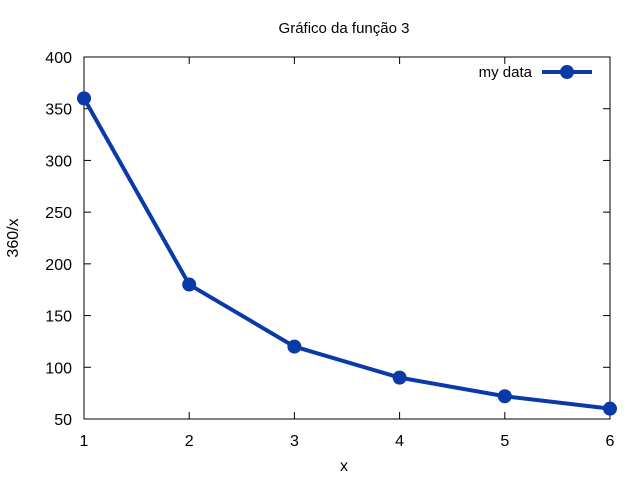  What do you see at coordinates (58, 368) in the screenshot?
I see `y-tick-label: 100` at bounding box center [58, 368].